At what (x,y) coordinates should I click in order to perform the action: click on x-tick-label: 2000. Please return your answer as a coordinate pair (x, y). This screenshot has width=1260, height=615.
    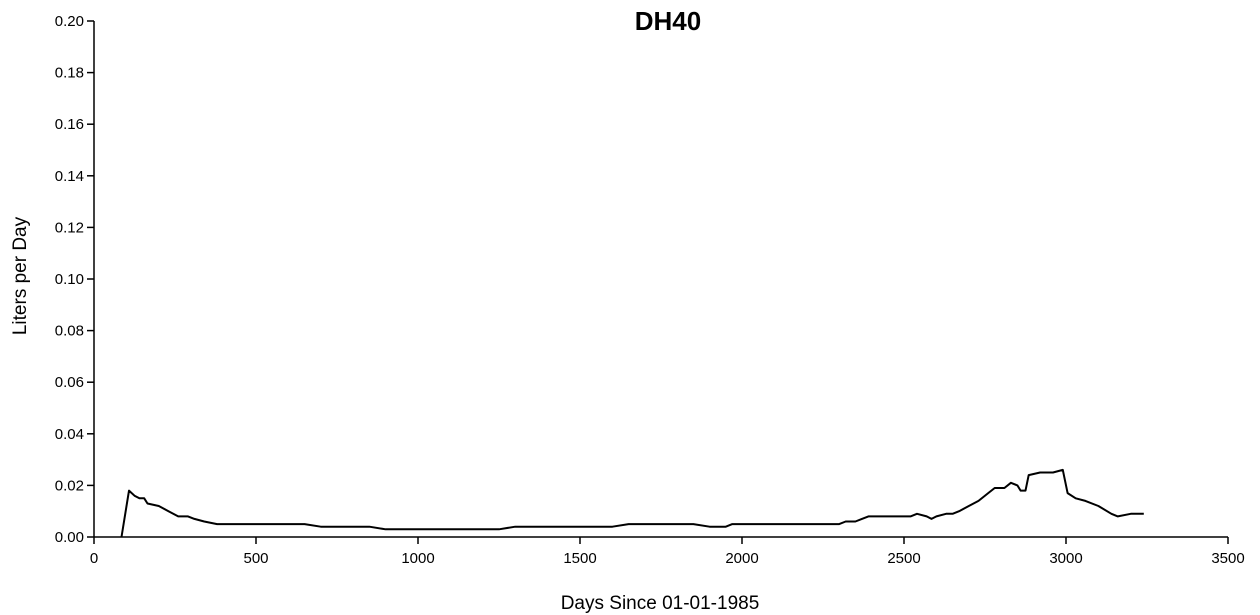
    Looking at the image, I should click on (741, 558).